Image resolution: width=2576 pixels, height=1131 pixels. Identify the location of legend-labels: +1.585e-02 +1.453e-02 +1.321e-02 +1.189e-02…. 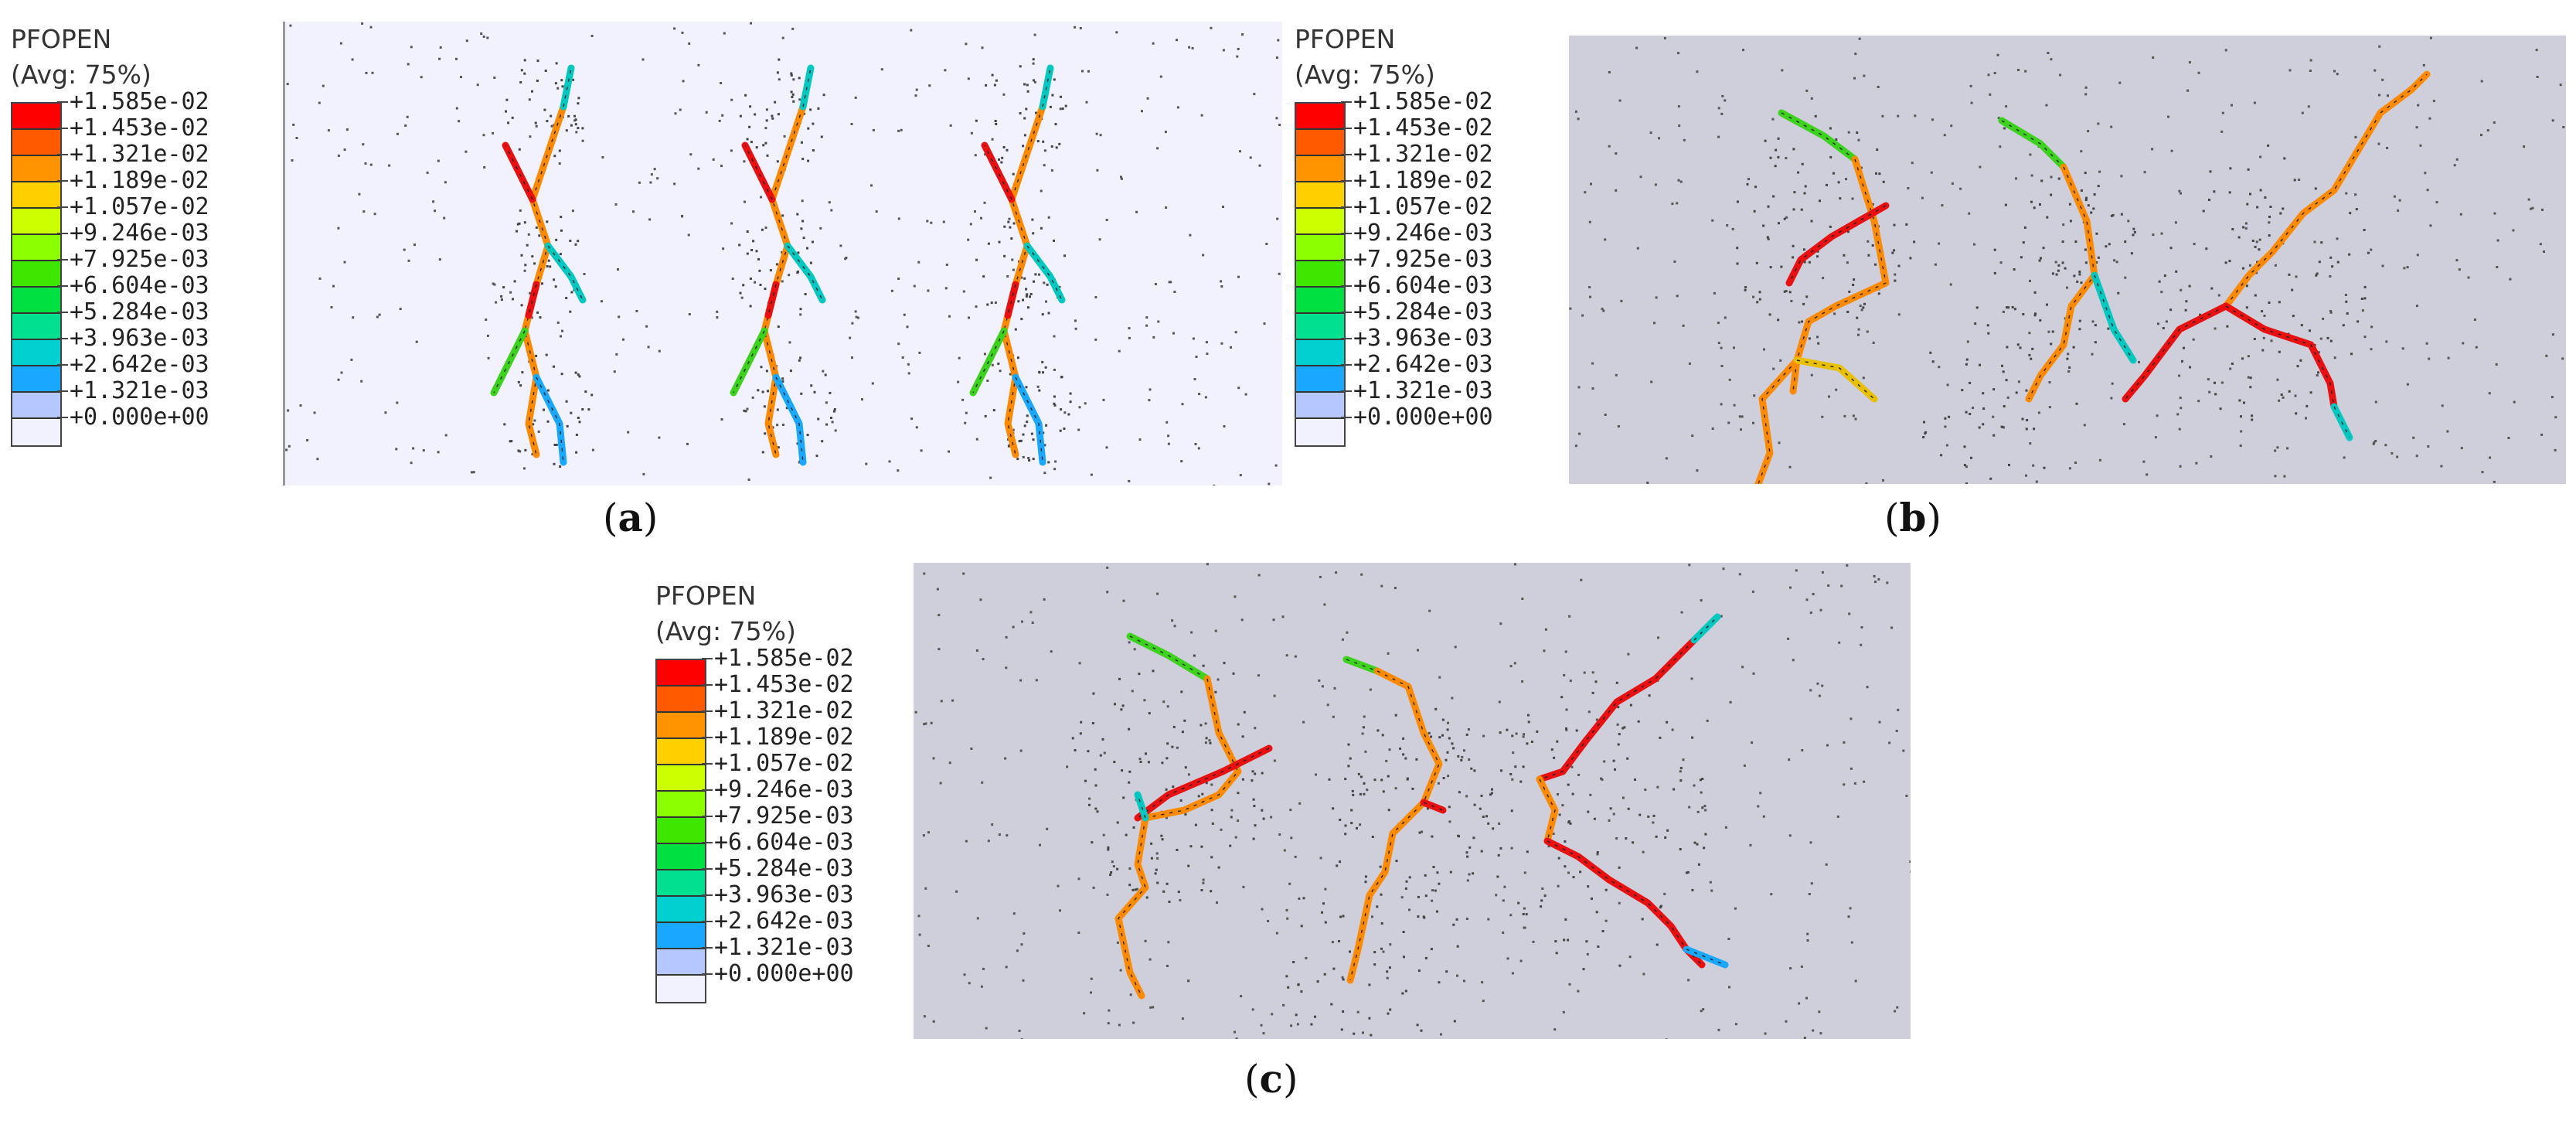
(778, 817).